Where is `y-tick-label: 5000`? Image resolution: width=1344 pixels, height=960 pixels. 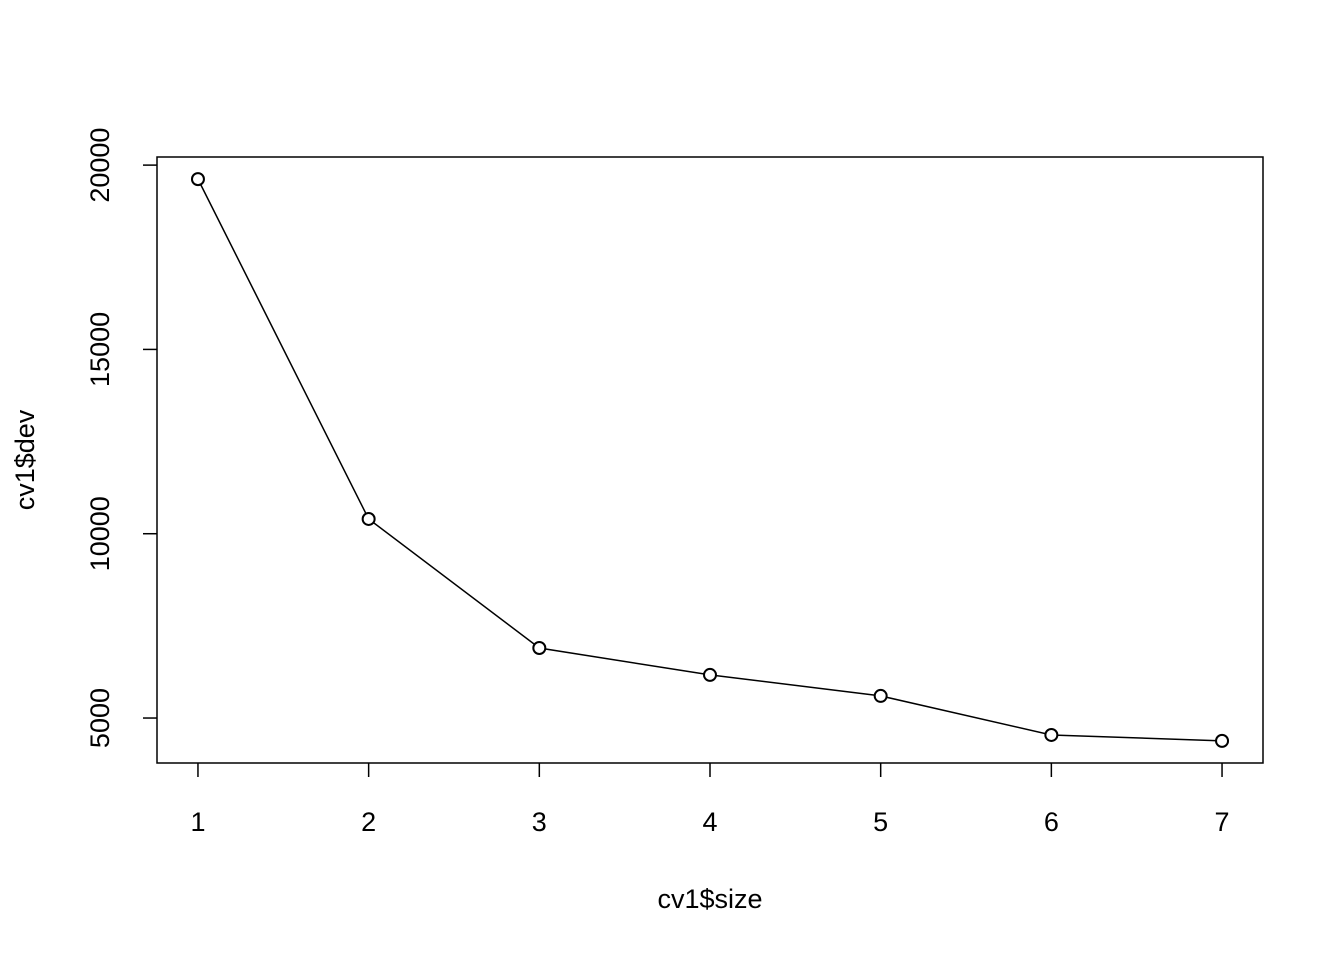
y-tick-label: 5000 is located at coordinates (100, 718).